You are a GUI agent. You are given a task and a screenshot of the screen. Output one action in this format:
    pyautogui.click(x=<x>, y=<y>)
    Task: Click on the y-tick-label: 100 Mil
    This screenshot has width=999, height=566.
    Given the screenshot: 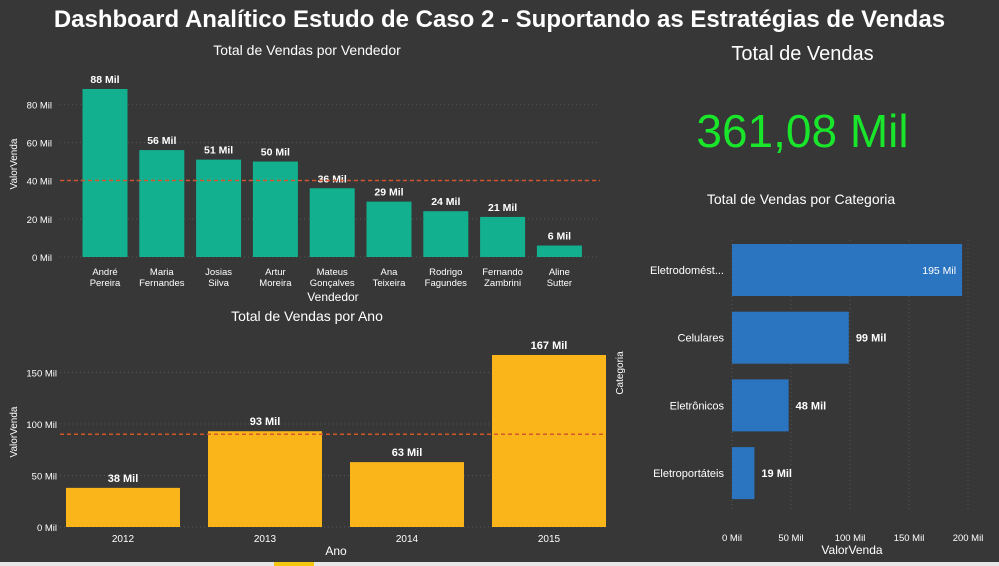 What is the action you would take?
    pyautogui.click(x=41, y=425)
    